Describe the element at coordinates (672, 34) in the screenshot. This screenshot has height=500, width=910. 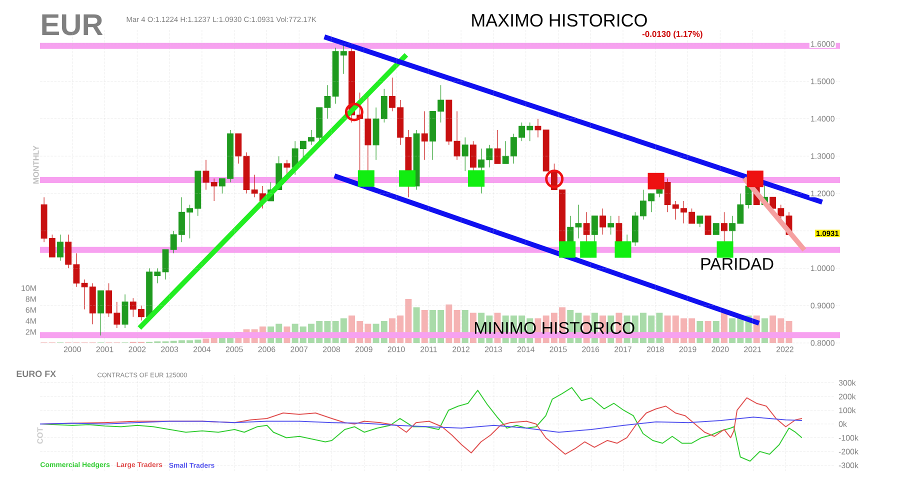
I see `annotation: -0.0130 (1.17%)` at that location.